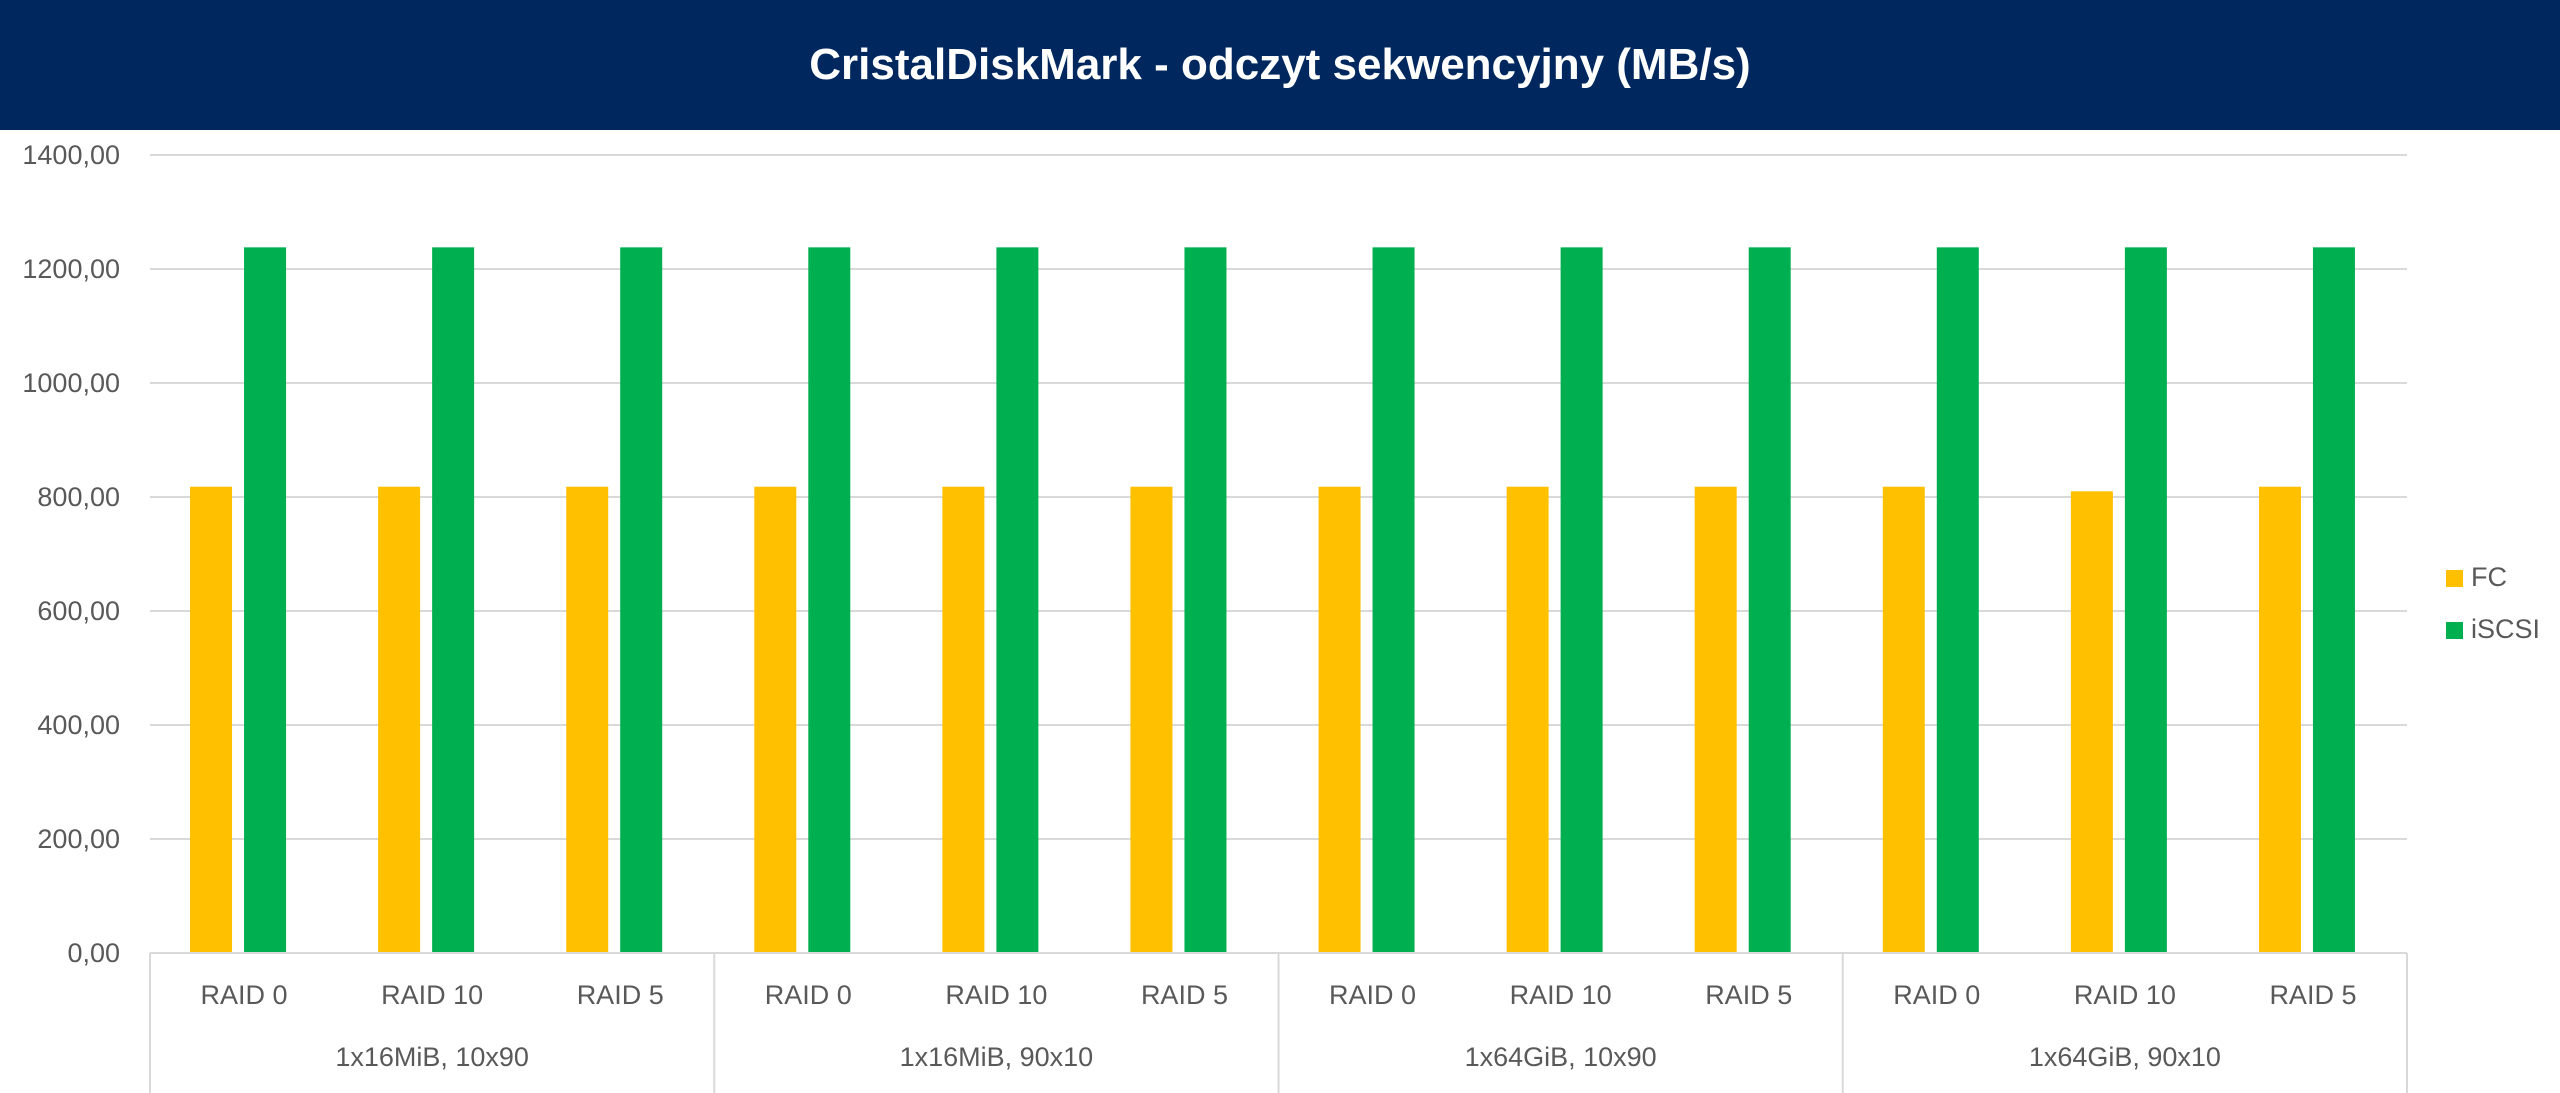 This screenshot has width=2560, height=1093. What do you see at coordinates (78, 611) in the screenshot?
I see `y-tick-label: 600,00` at bounding box center [78, 611].